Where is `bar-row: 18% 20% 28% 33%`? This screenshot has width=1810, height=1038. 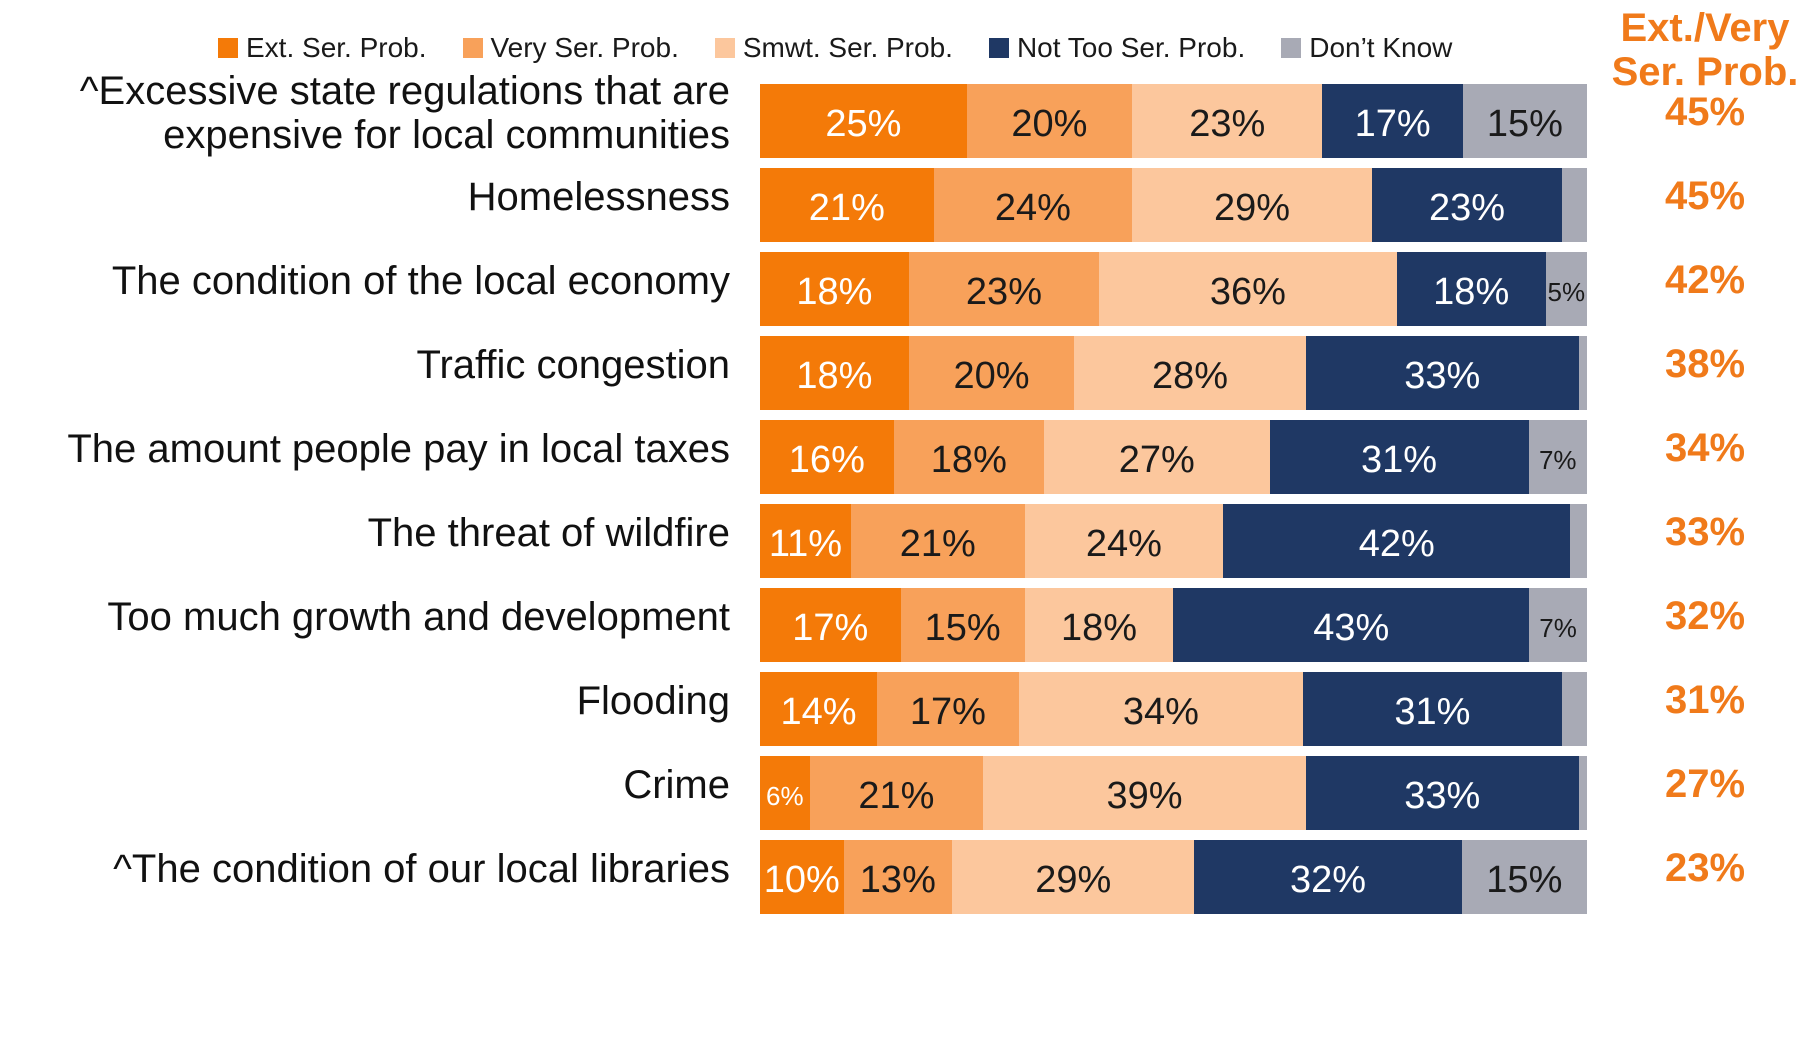 bar-row: 18% 20% 28% 33% is located at coordinates (1173, 373).